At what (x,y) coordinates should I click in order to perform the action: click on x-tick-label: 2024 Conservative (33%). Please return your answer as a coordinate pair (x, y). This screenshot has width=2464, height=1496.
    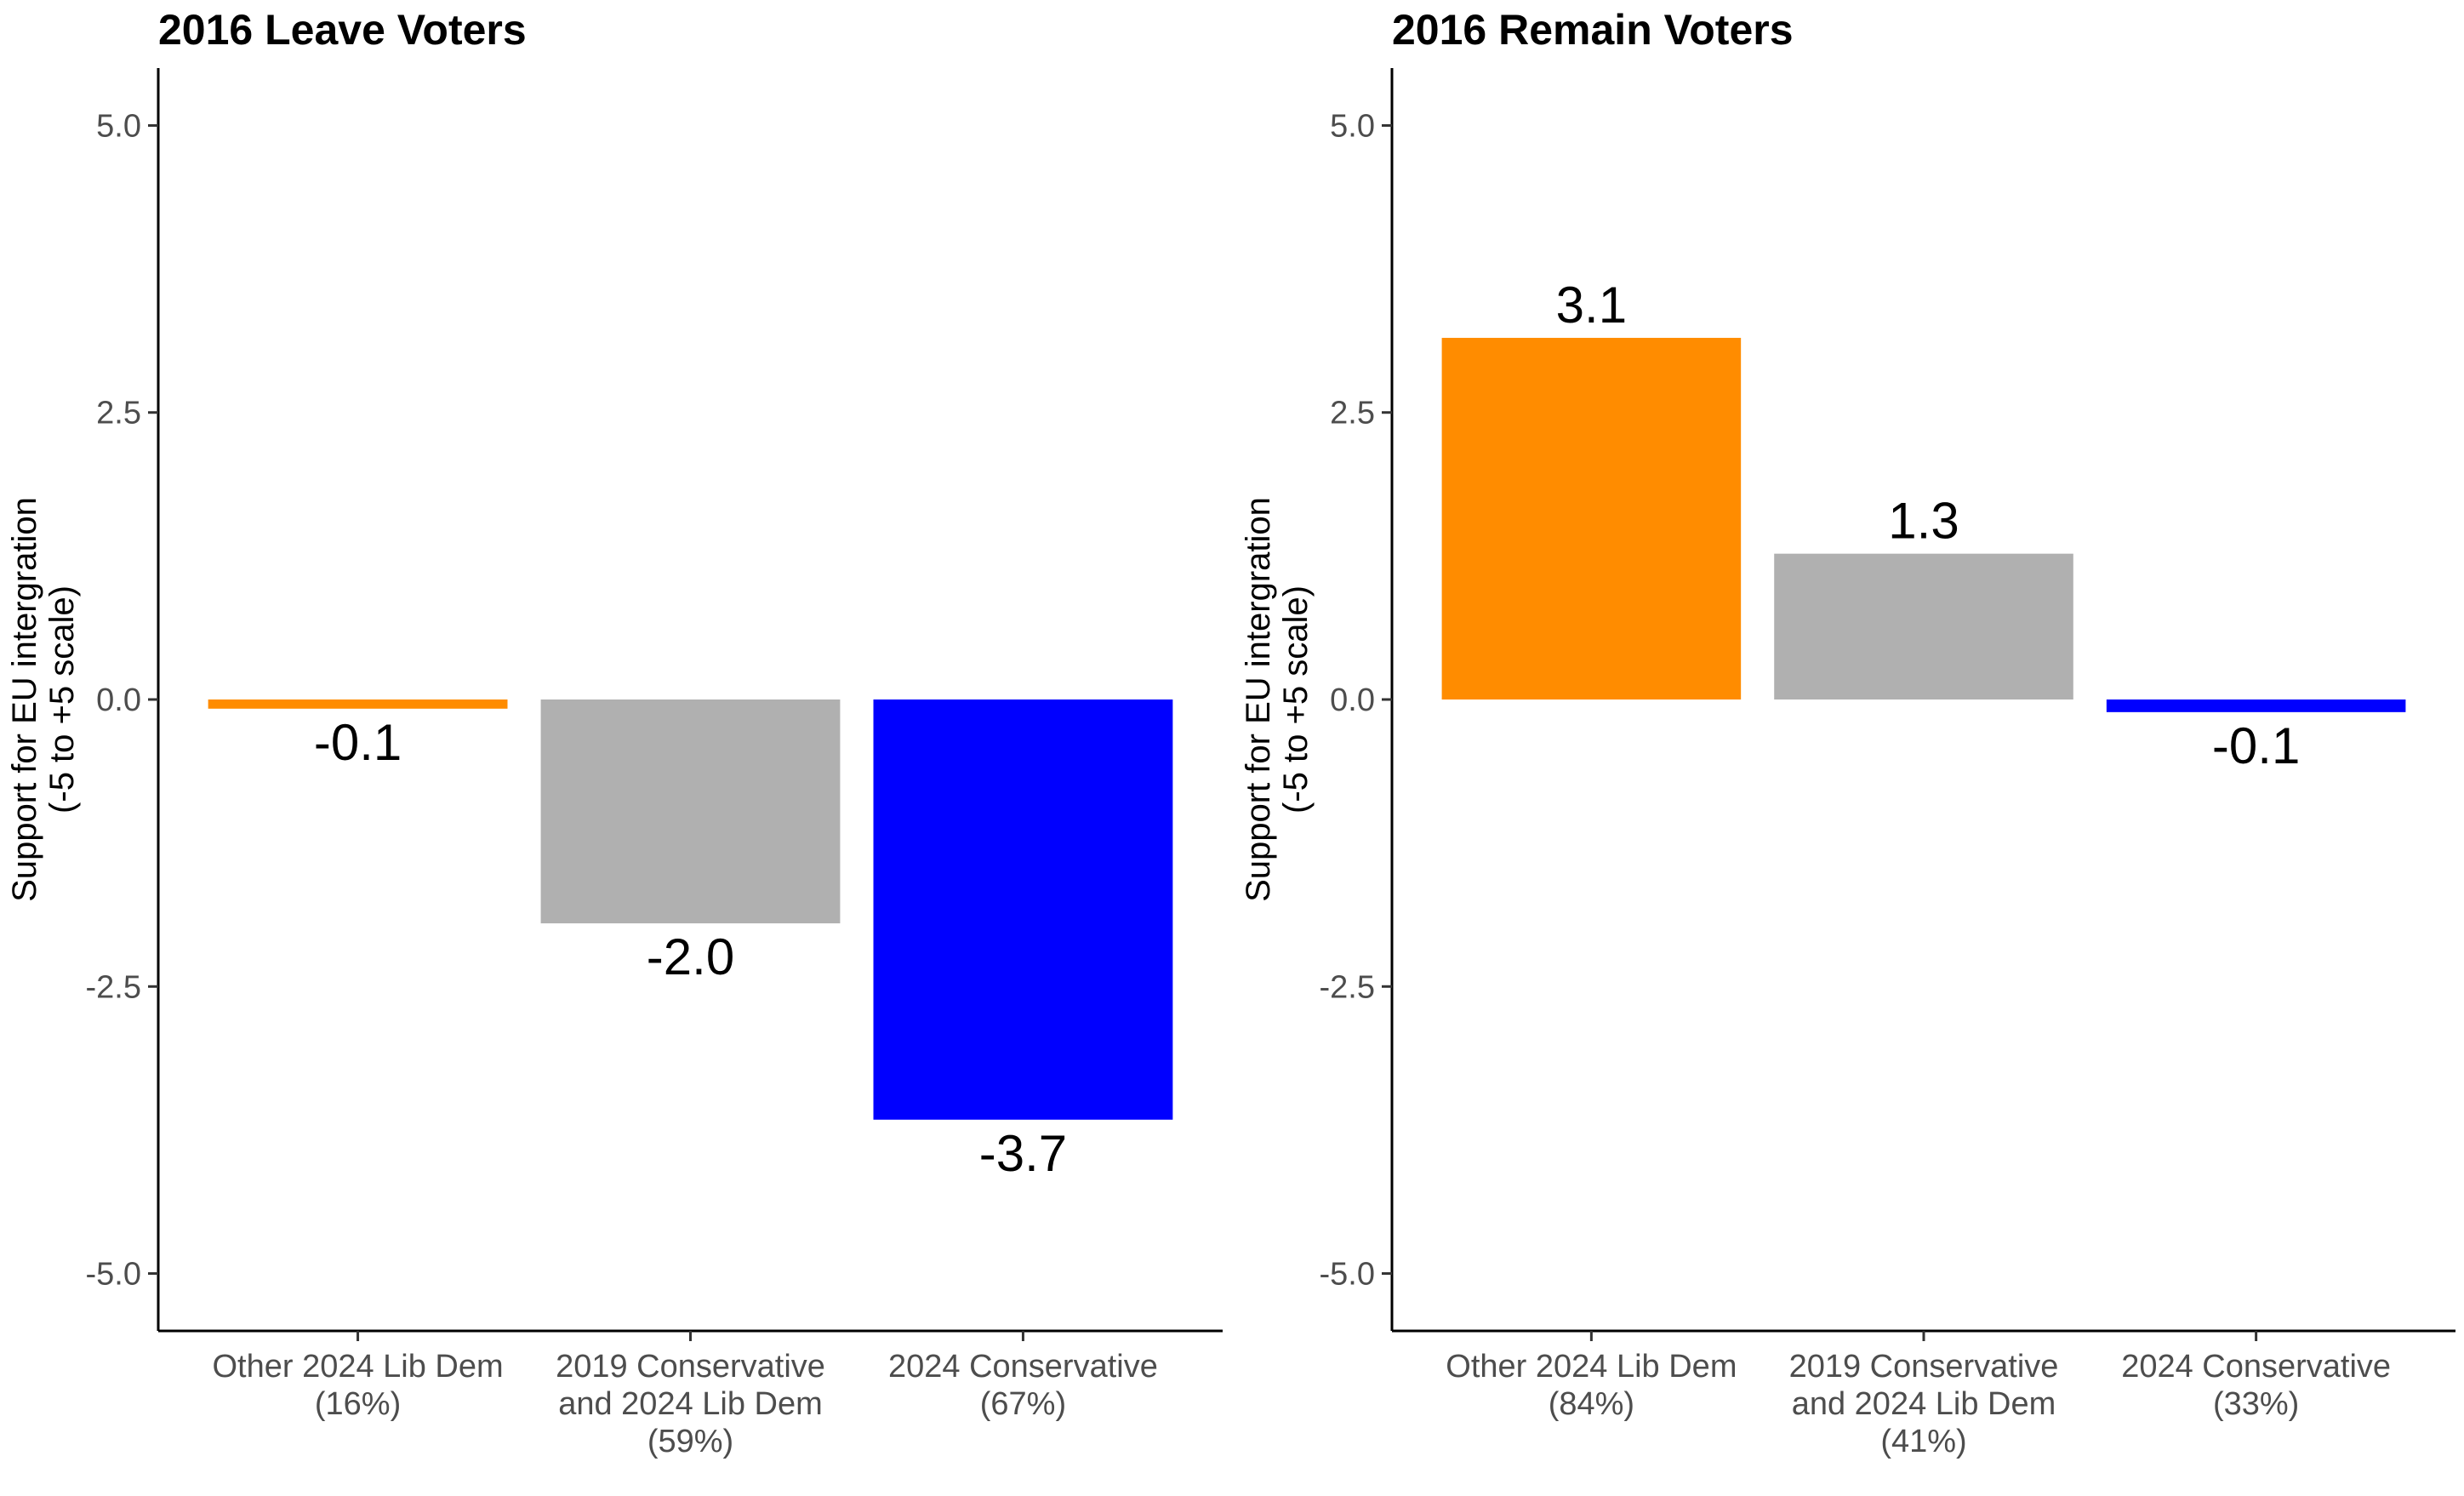
    Looking at the image, I should click on (2256, 1385).